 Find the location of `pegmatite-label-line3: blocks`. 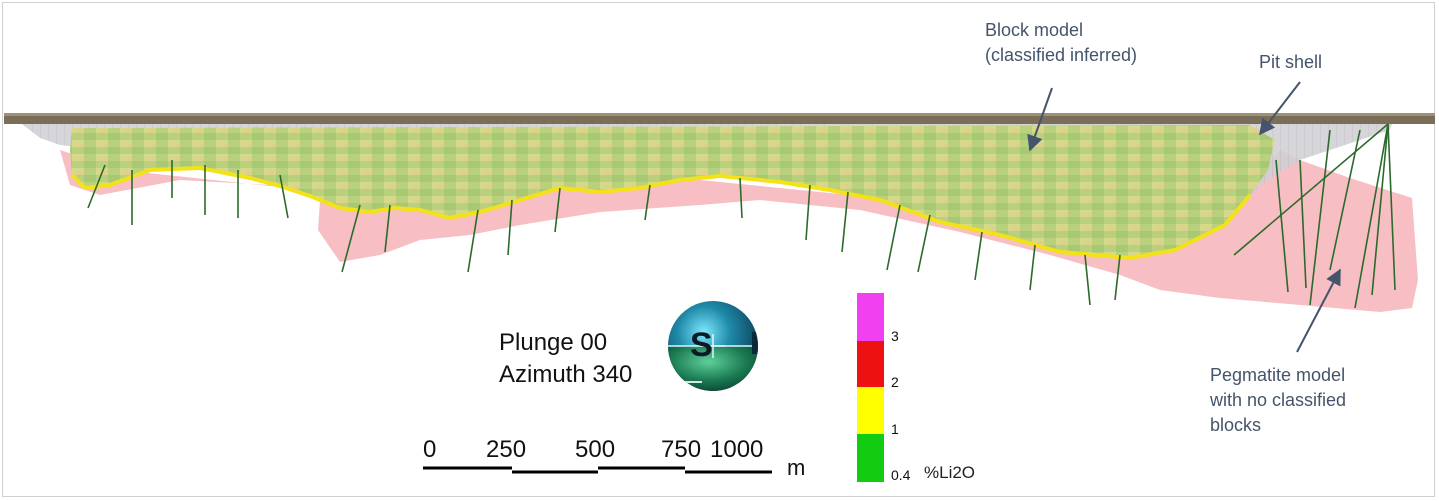

pegmatite-label-line3: blocks is located at coordinates (1236, 425).